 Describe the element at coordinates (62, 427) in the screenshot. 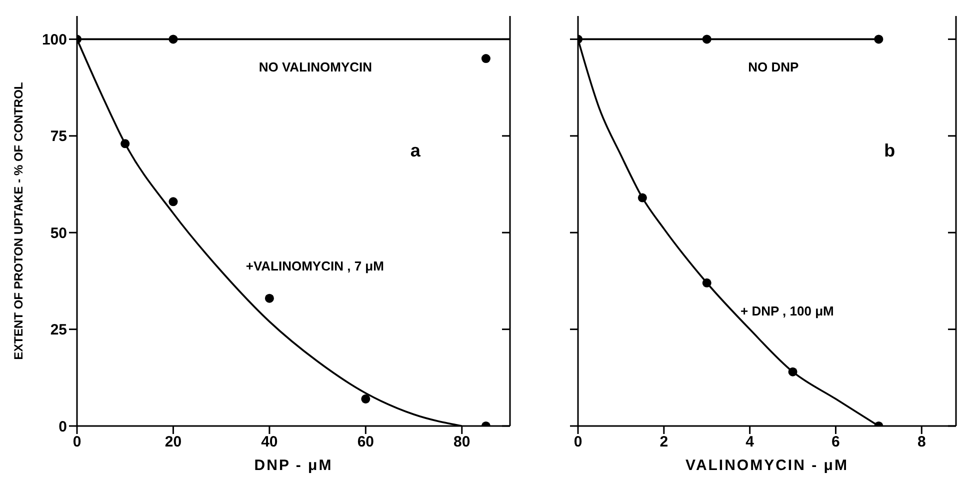

I see `y-tick-label: 0` at that location.